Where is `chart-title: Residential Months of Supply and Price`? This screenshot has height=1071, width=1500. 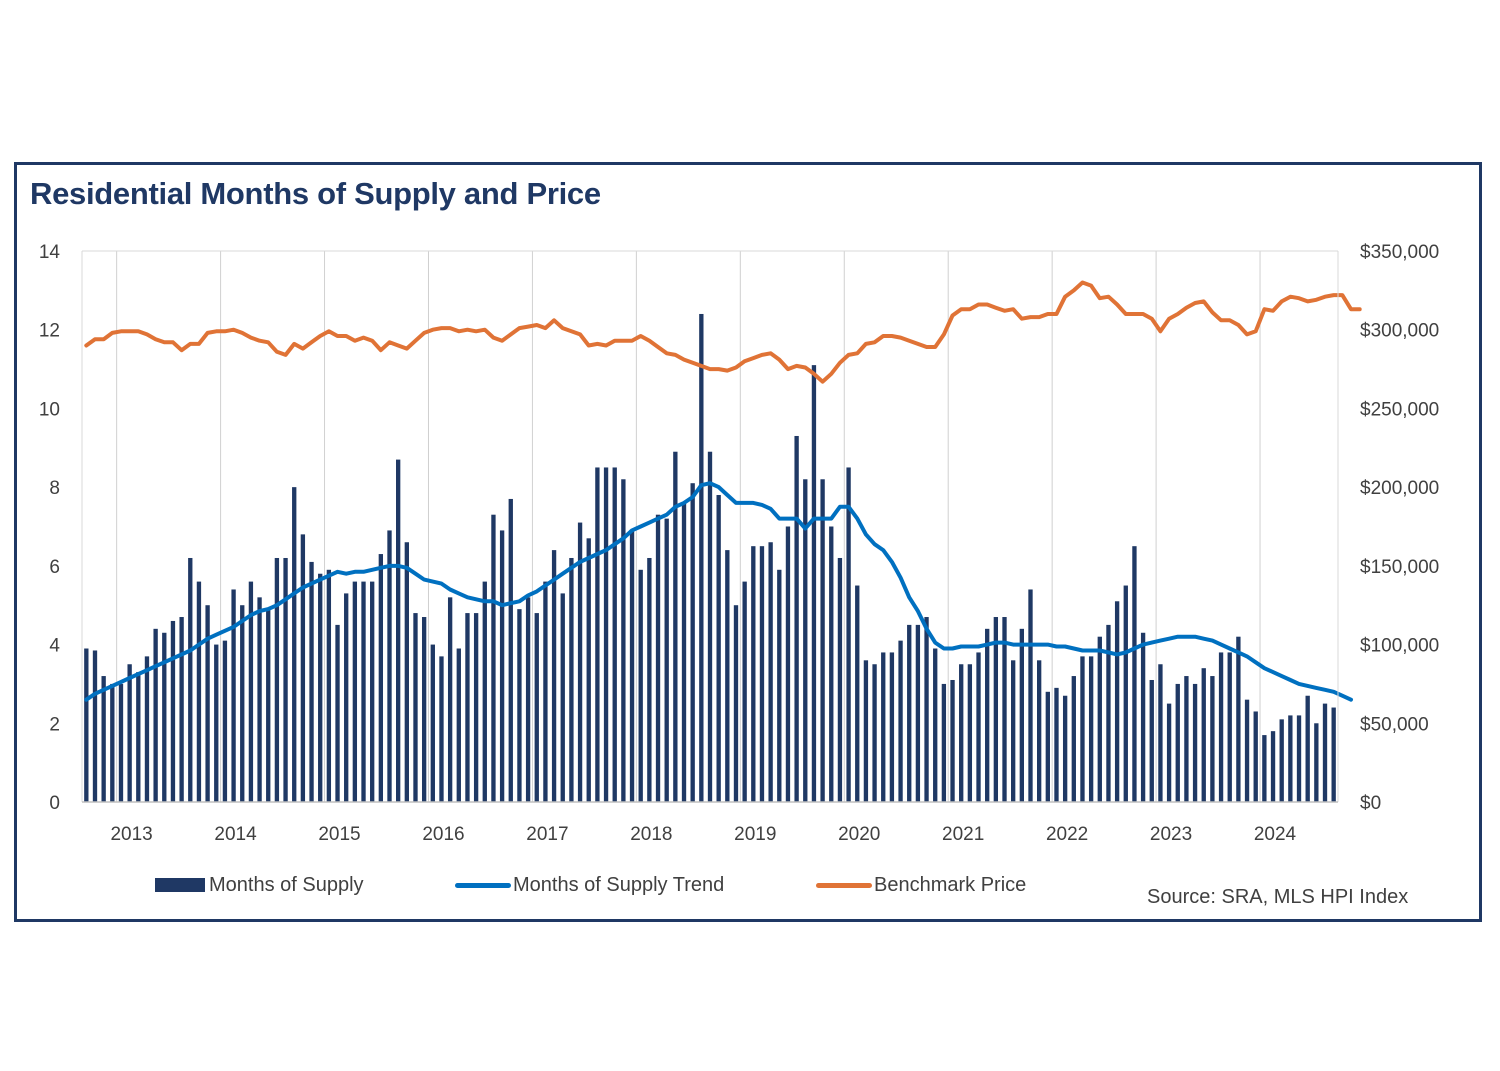 chart-title: Residential Months of Supply and Price is located at coordinates (315, 193).